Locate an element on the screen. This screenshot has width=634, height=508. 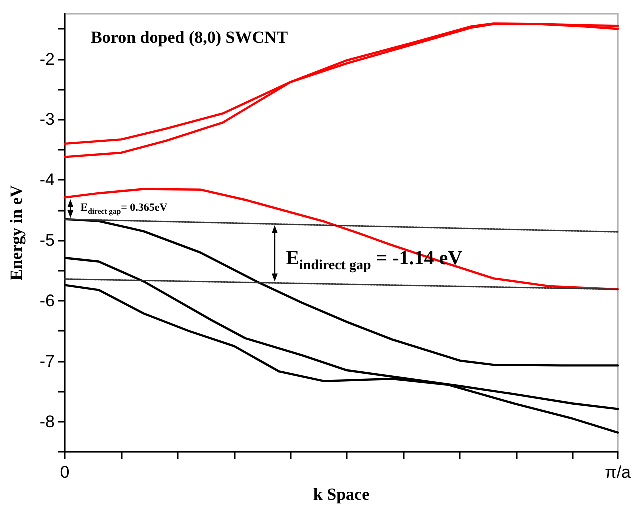
x-axis-title: k Space is located at coordinates (341, 494).